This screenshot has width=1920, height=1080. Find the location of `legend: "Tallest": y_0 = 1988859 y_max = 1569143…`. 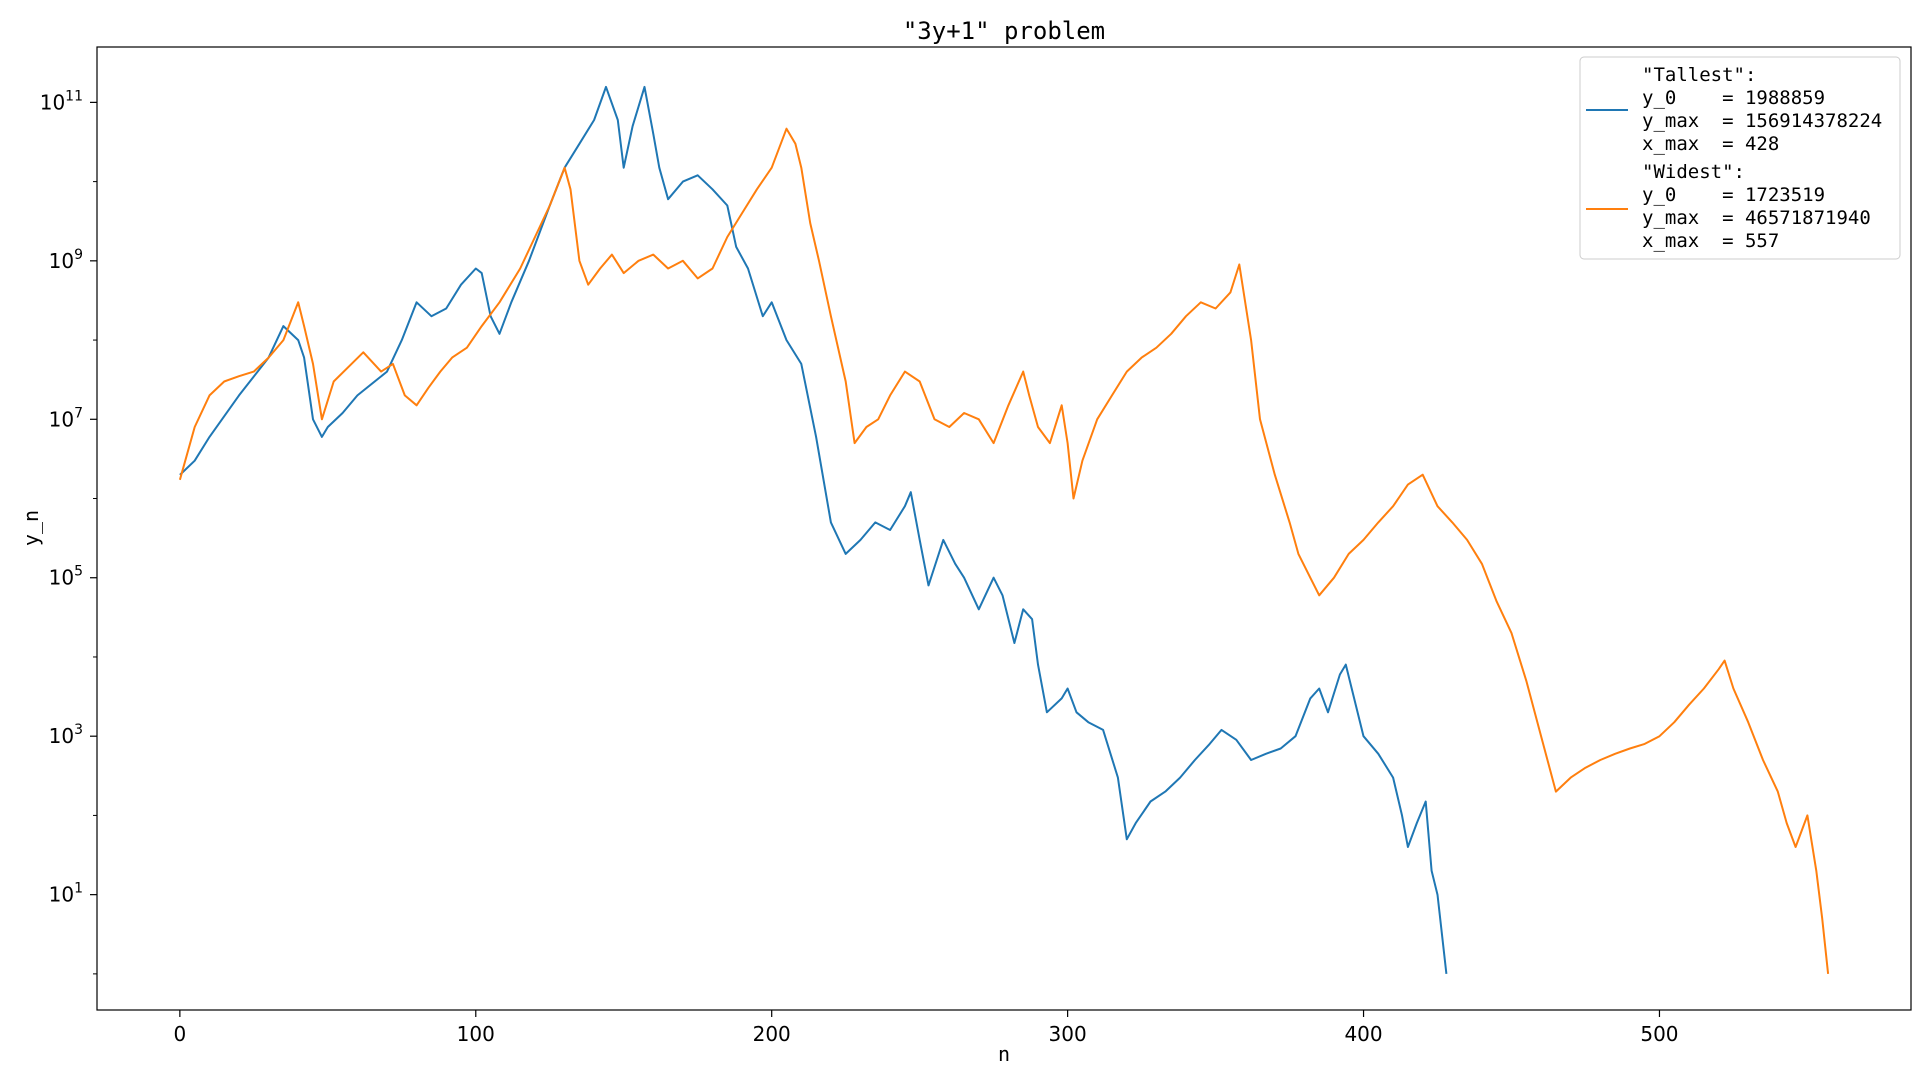

legend: "Tallest": y_0 = 1988859 y_max = 1569143… is located at coordinates (1740, 158).